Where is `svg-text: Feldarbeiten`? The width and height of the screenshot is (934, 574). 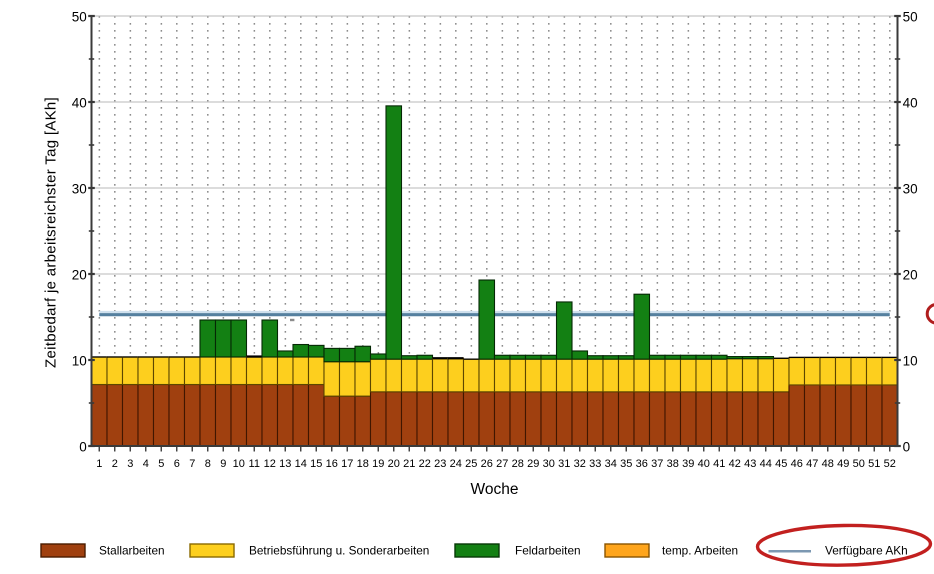 svg-text: Feldarbeiten is located at coordinates (548, 551).